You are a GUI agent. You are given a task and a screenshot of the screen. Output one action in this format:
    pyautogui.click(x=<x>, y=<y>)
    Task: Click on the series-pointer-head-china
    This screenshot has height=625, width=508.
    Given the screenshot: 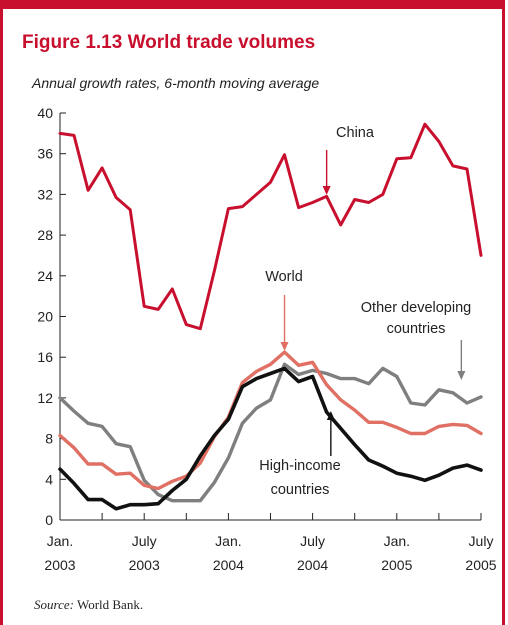 What is the action you would take?
    pyautogui.click(x=326, y=190)
    